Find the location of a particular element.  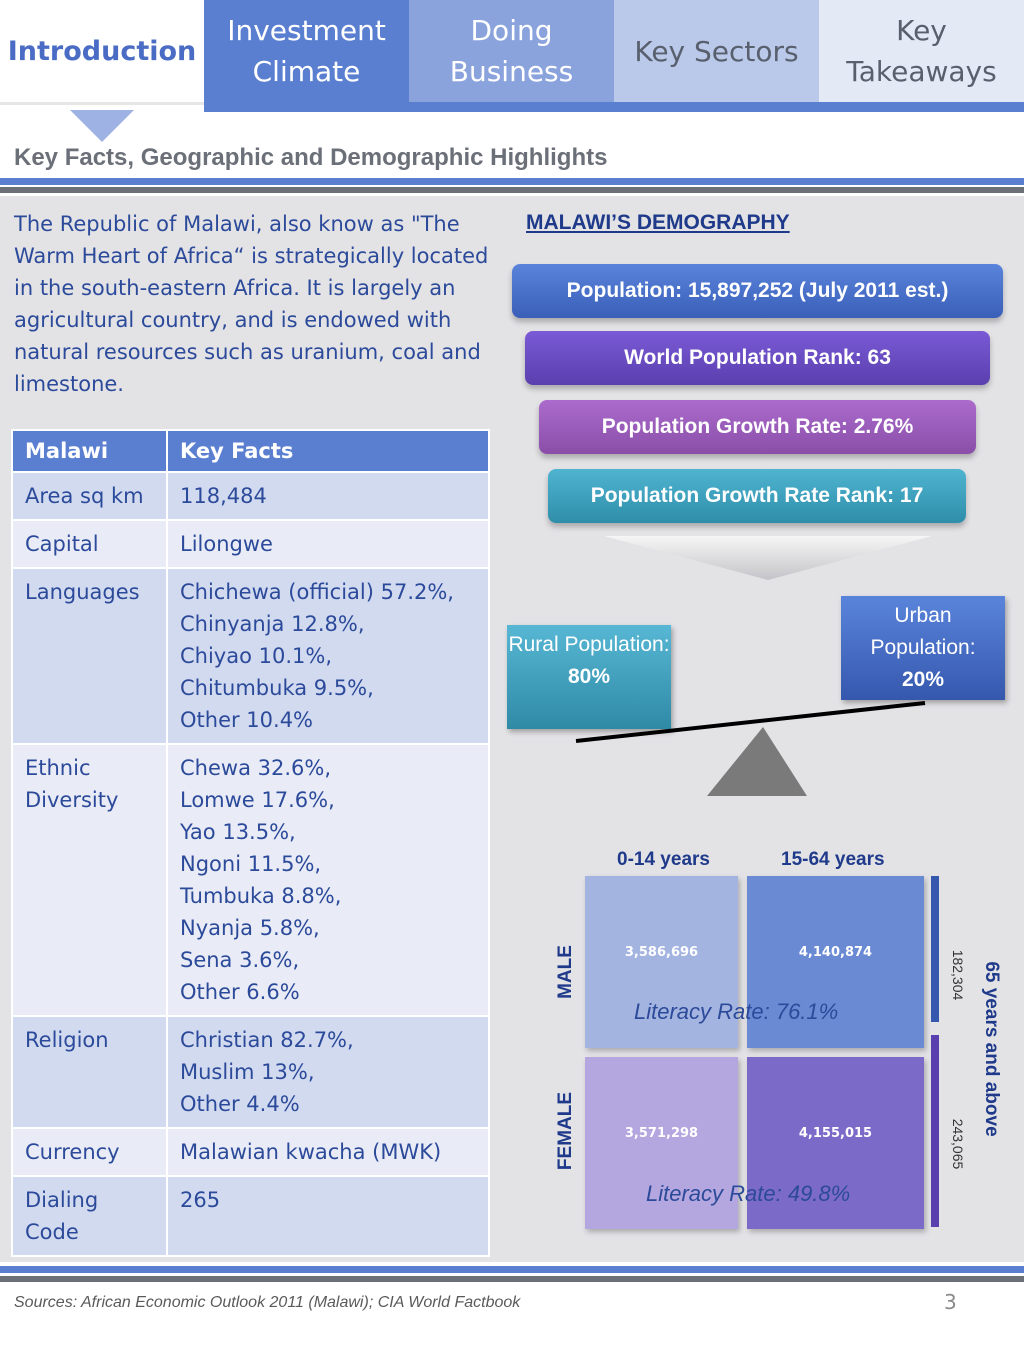

table-row-label: Languages is located at coordinates (89, 656).